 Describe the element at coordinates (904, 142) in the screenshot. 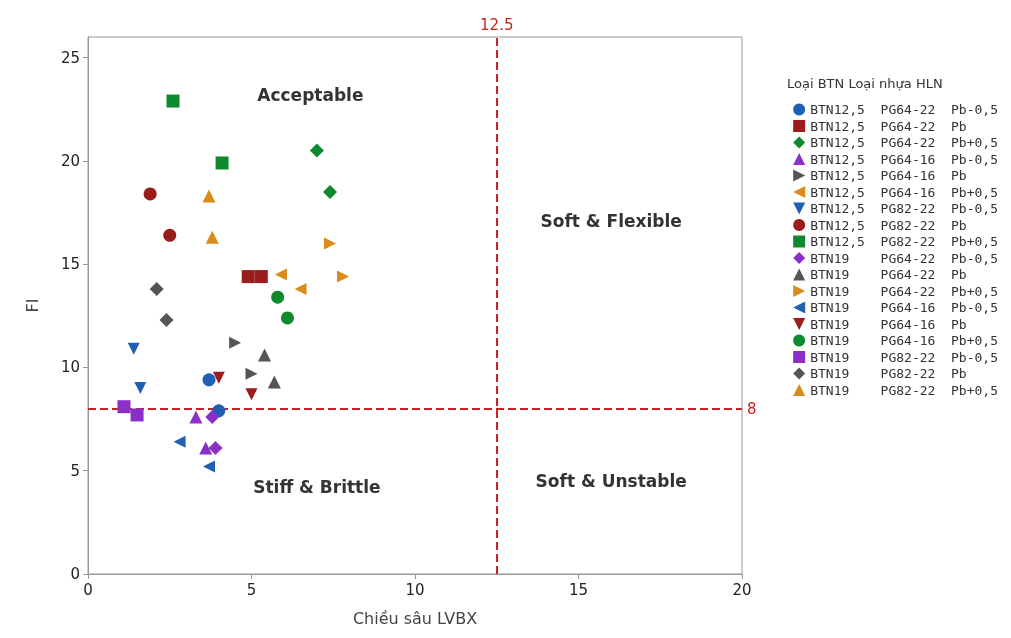

I see `legend-label: BTN12,5 PG64-22 Pb+0,5` at that location.